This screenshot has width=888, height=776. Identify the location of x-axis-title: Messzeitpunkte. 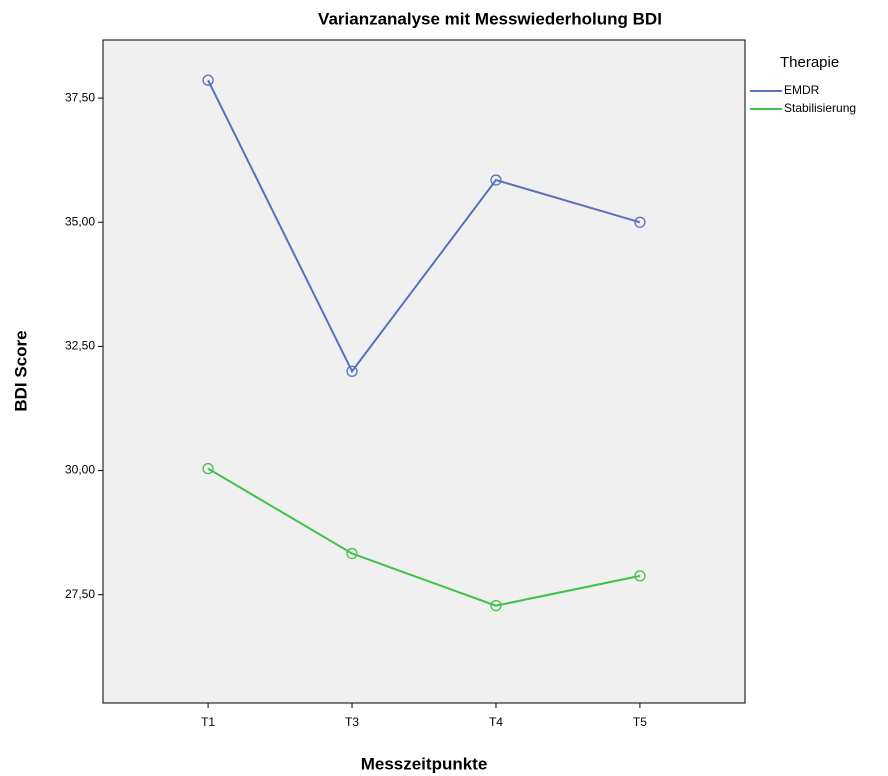
(424, 763).